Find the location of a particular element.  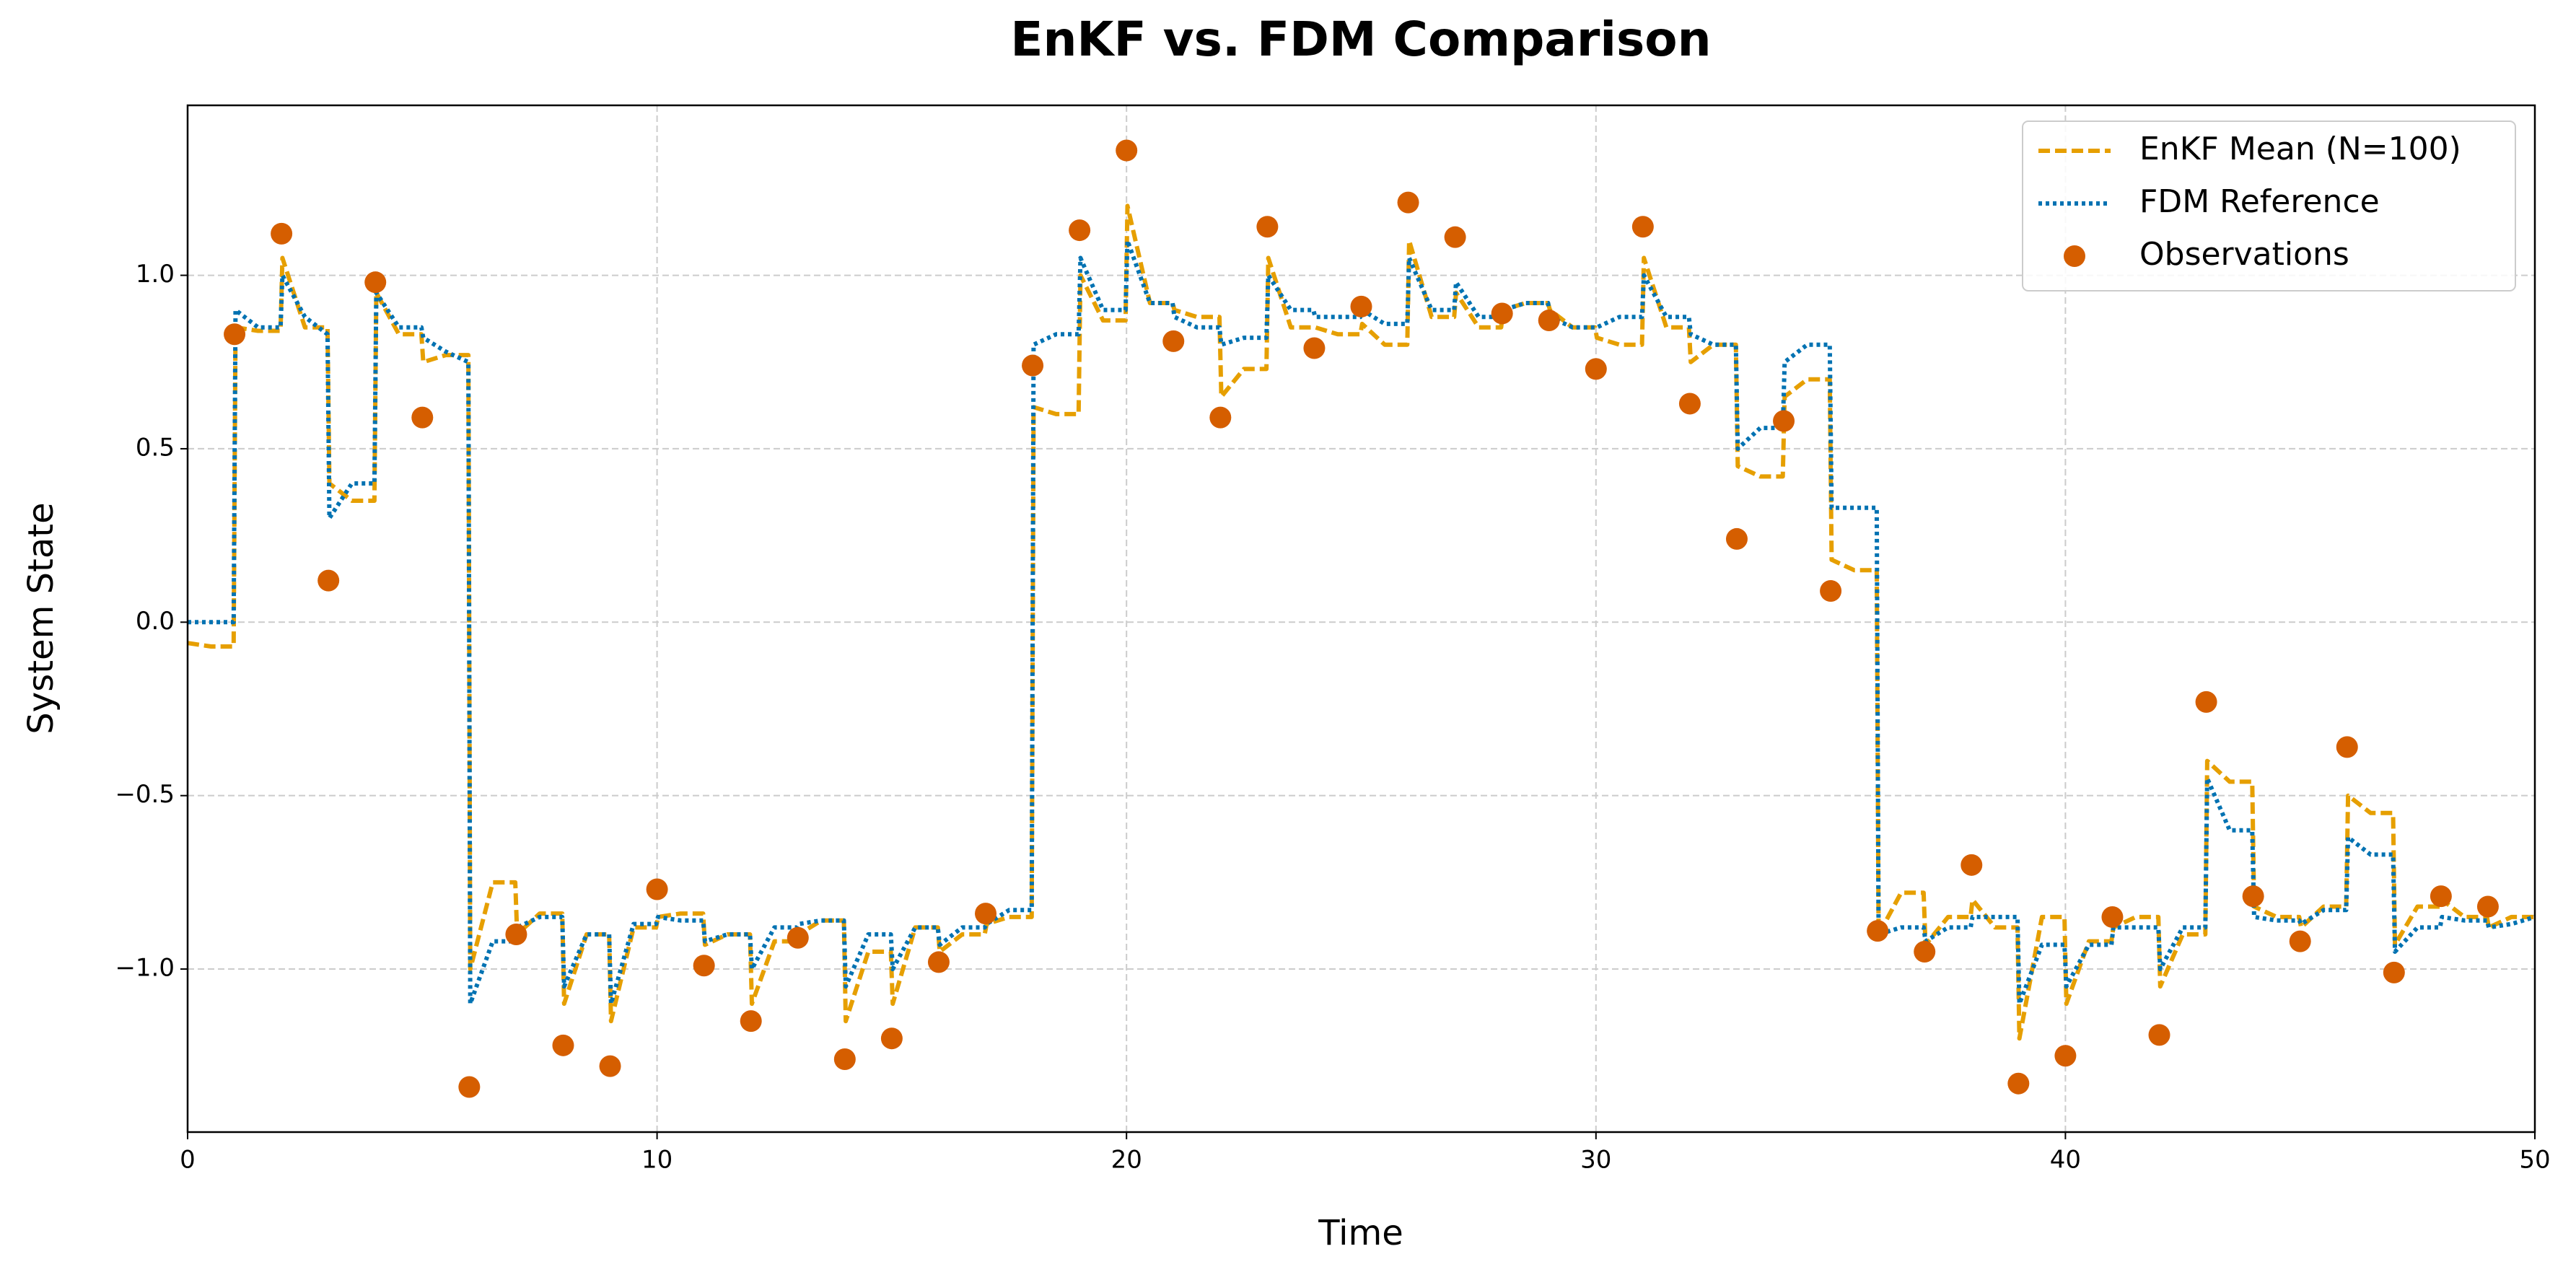

chart-title: EnKF vs. FDM Comparison is located at coordinates (1360, 39).